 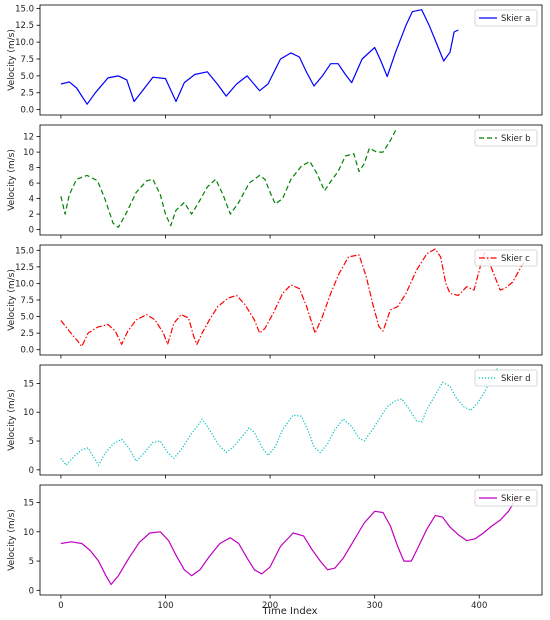 I want to click on legend-label: Skier e, so click(x=515, y=499).